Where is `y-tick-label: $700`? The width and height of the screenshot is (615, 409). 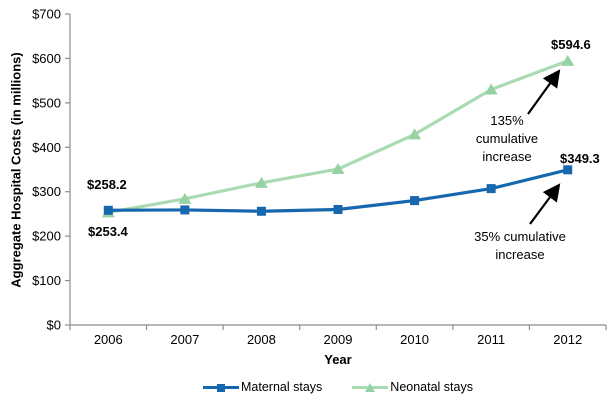
y-tick-label: $700 is located at coordinates (46, 14).